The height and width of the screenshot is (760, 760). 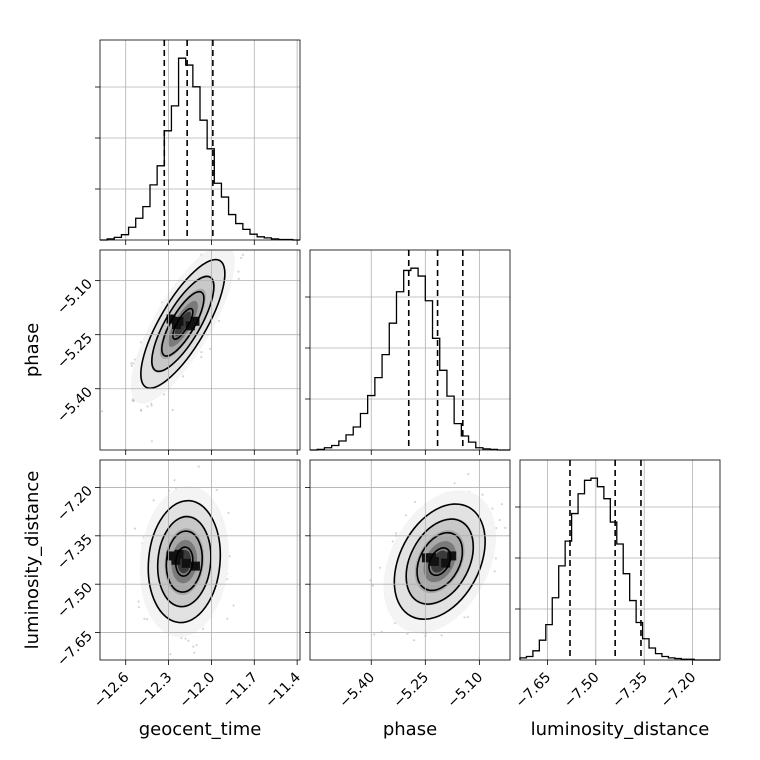 I want to click on tick-label-y-luminosity_distance: −7.20, so click(x=75, y=504).